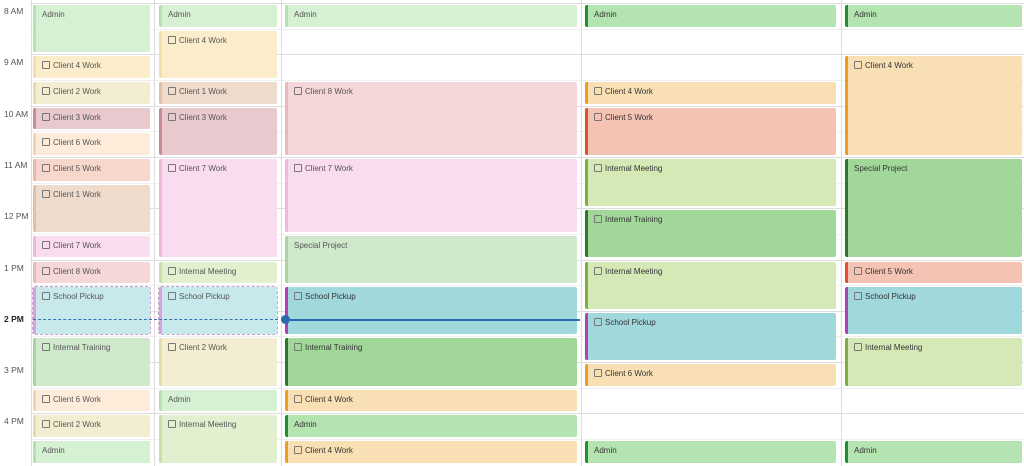 This screenshot has width=1024, height=466. What do you see at coordinates (16, 113) in the screenshot?
I see `time-label: 10 AM` at bounding box center [16, 113].